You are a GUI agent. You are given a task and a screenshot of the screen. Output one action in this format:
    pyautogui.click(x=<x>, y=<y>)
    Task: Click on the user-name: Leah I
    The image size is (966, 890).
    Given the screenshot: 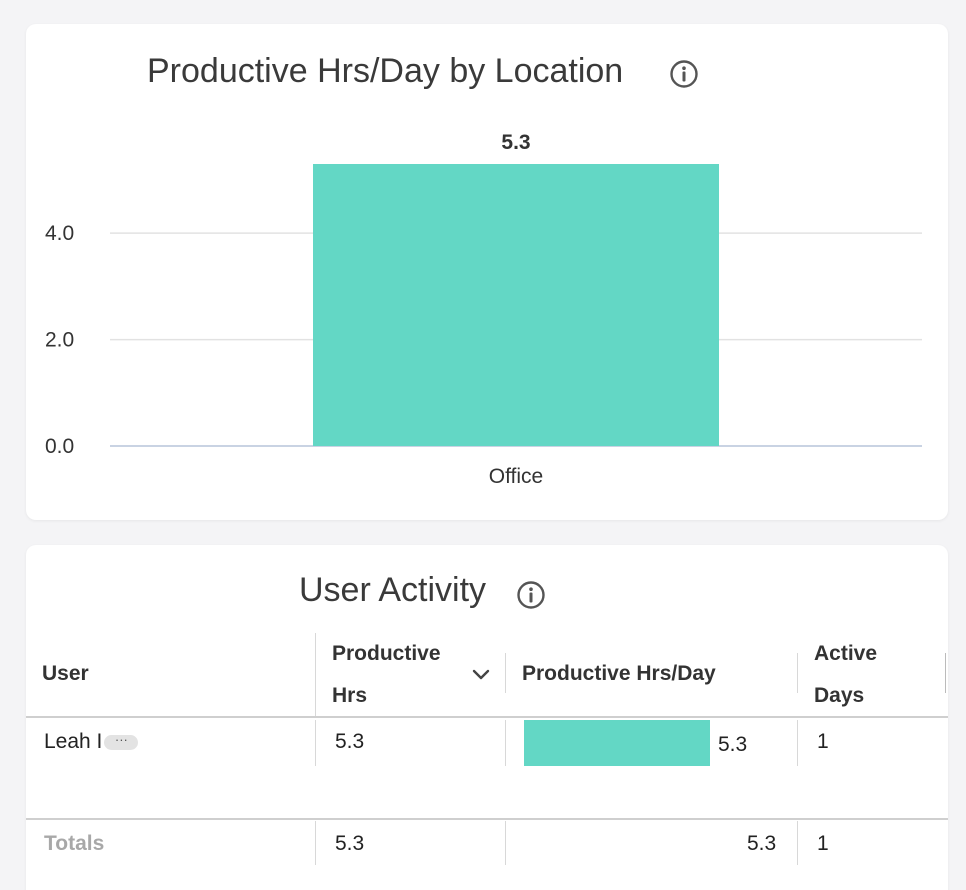 What is the action you would take?
    pyautogui.click(x=73, y=741)
    